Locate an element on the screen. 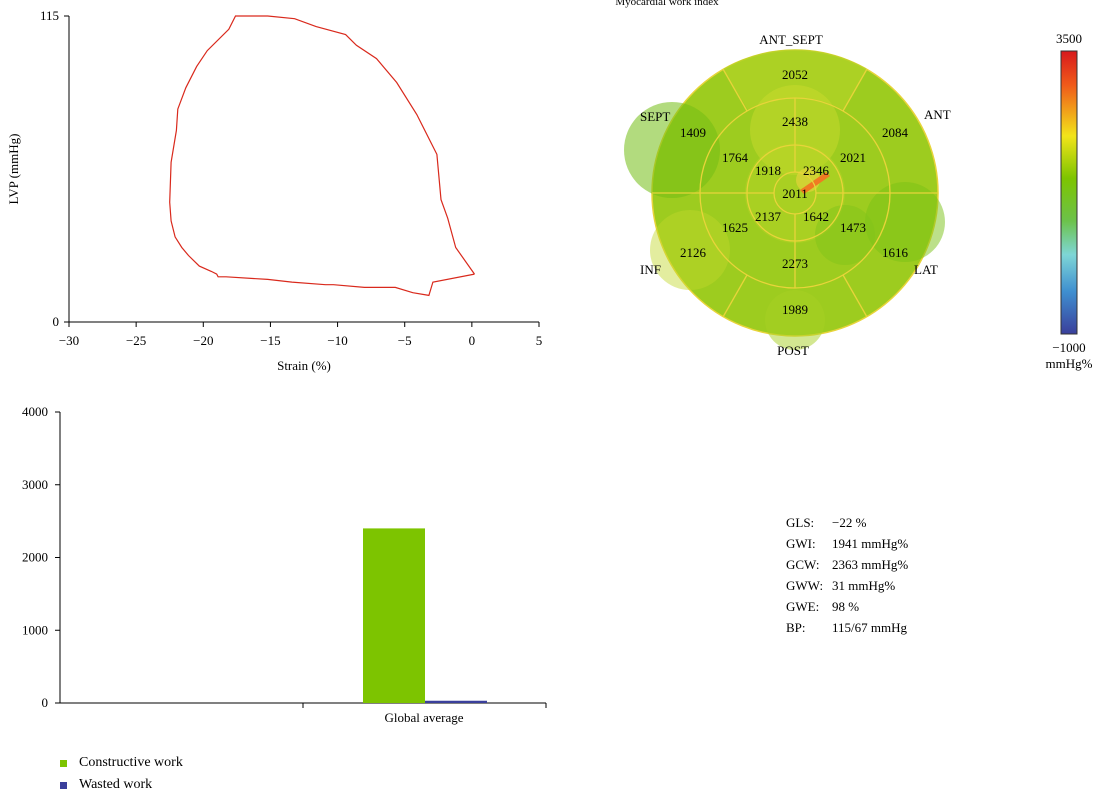 This screenshot has width=1102, height=799. metric-key: GCW: is located at coordinates (803, 564).